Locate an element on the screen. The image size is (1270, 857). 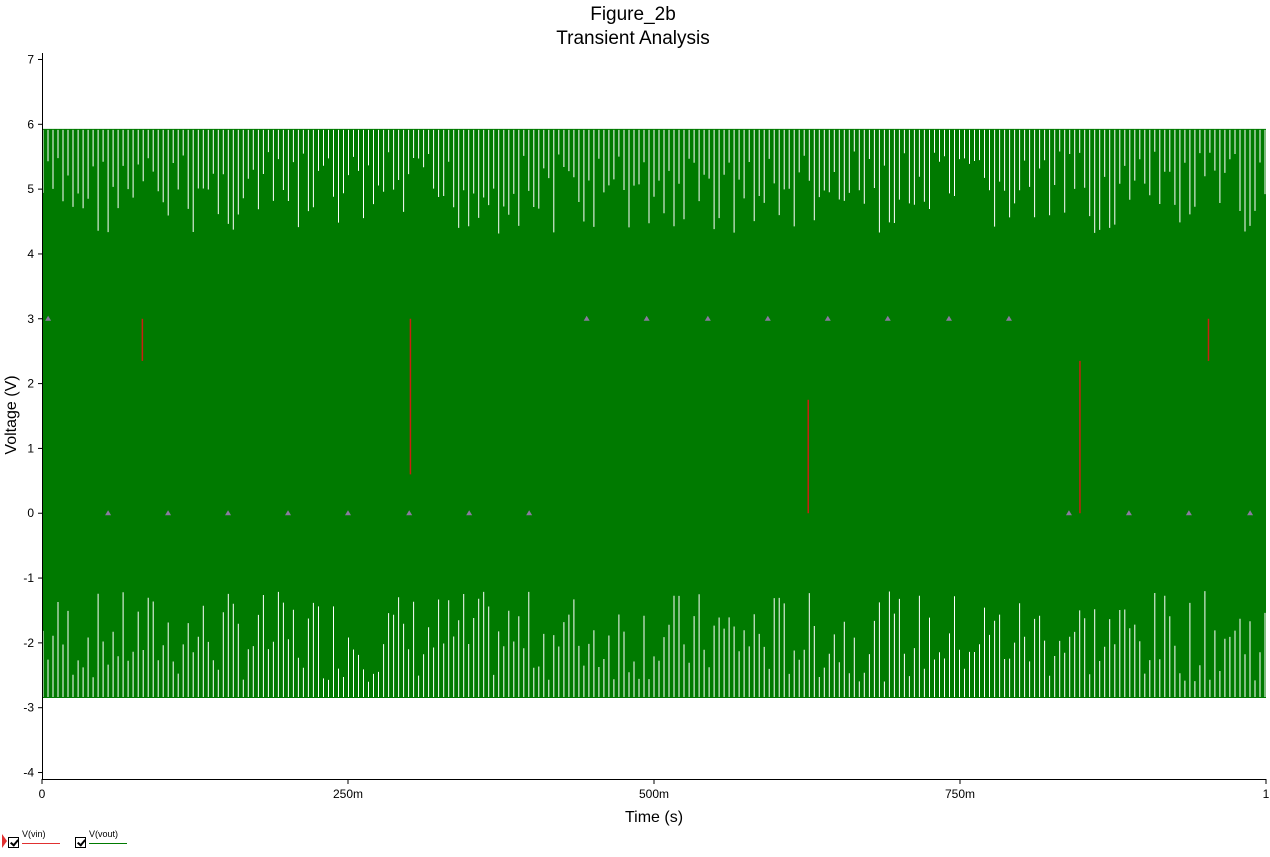
legend-label-vout: V(vout) is located at coordinates (104, 834).